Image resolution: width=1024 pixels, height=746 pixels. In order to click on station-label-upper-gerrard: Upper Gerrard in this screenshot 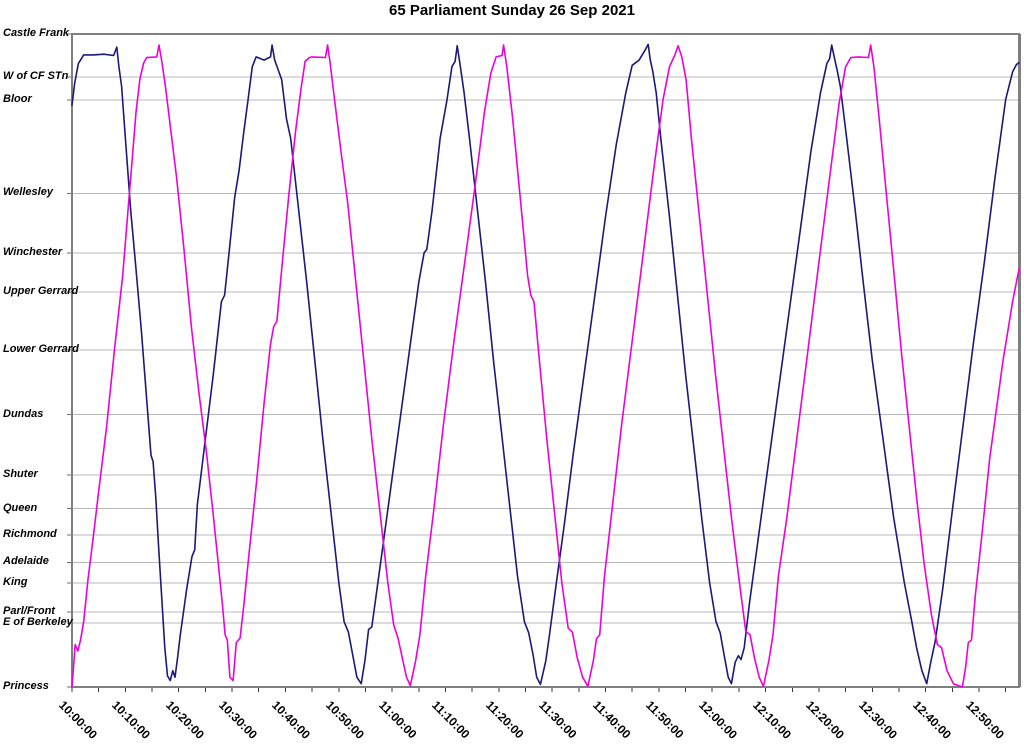, I will do `click(41, 290)`.